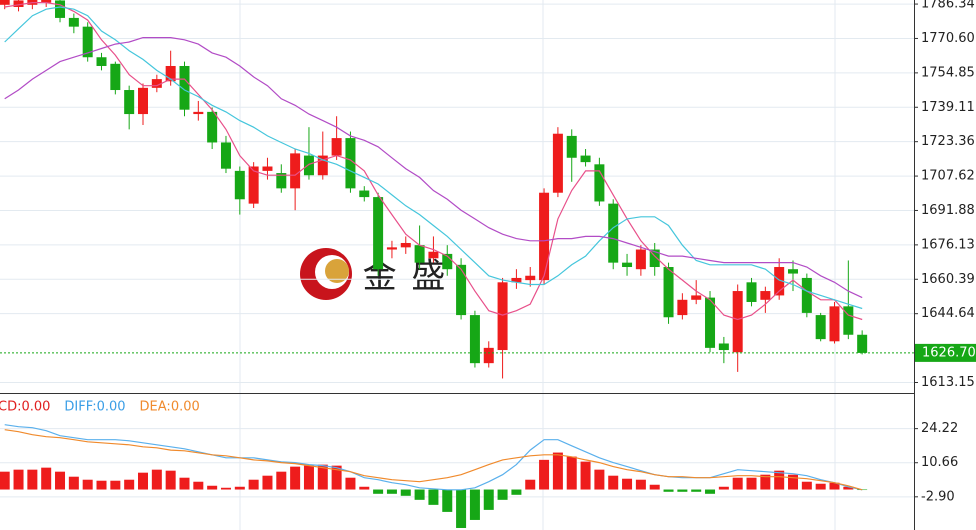 This screenshot has height=530, width=976. Describe the element at coordinates (948, 38) in the screenshot. I see `y-tick-label: 1770.60` at that location.